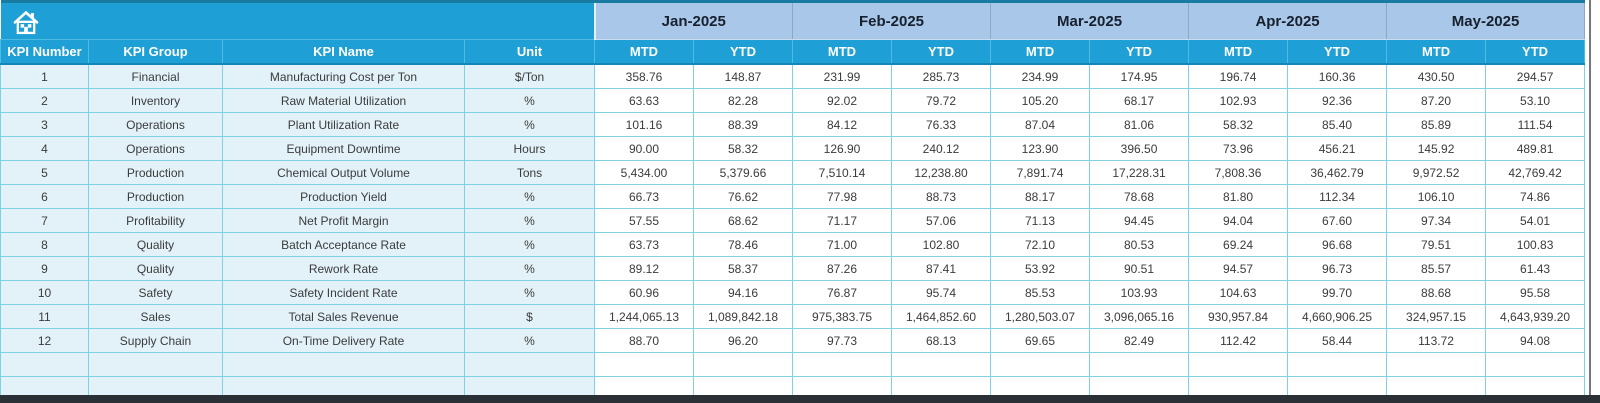 Image resolution: width=1600 pixels, height=403 pixels. What do you see at coordinates (941, 196) in the screenshot?
I see `value-cell: 88.73` at bounding box center [941, 196].